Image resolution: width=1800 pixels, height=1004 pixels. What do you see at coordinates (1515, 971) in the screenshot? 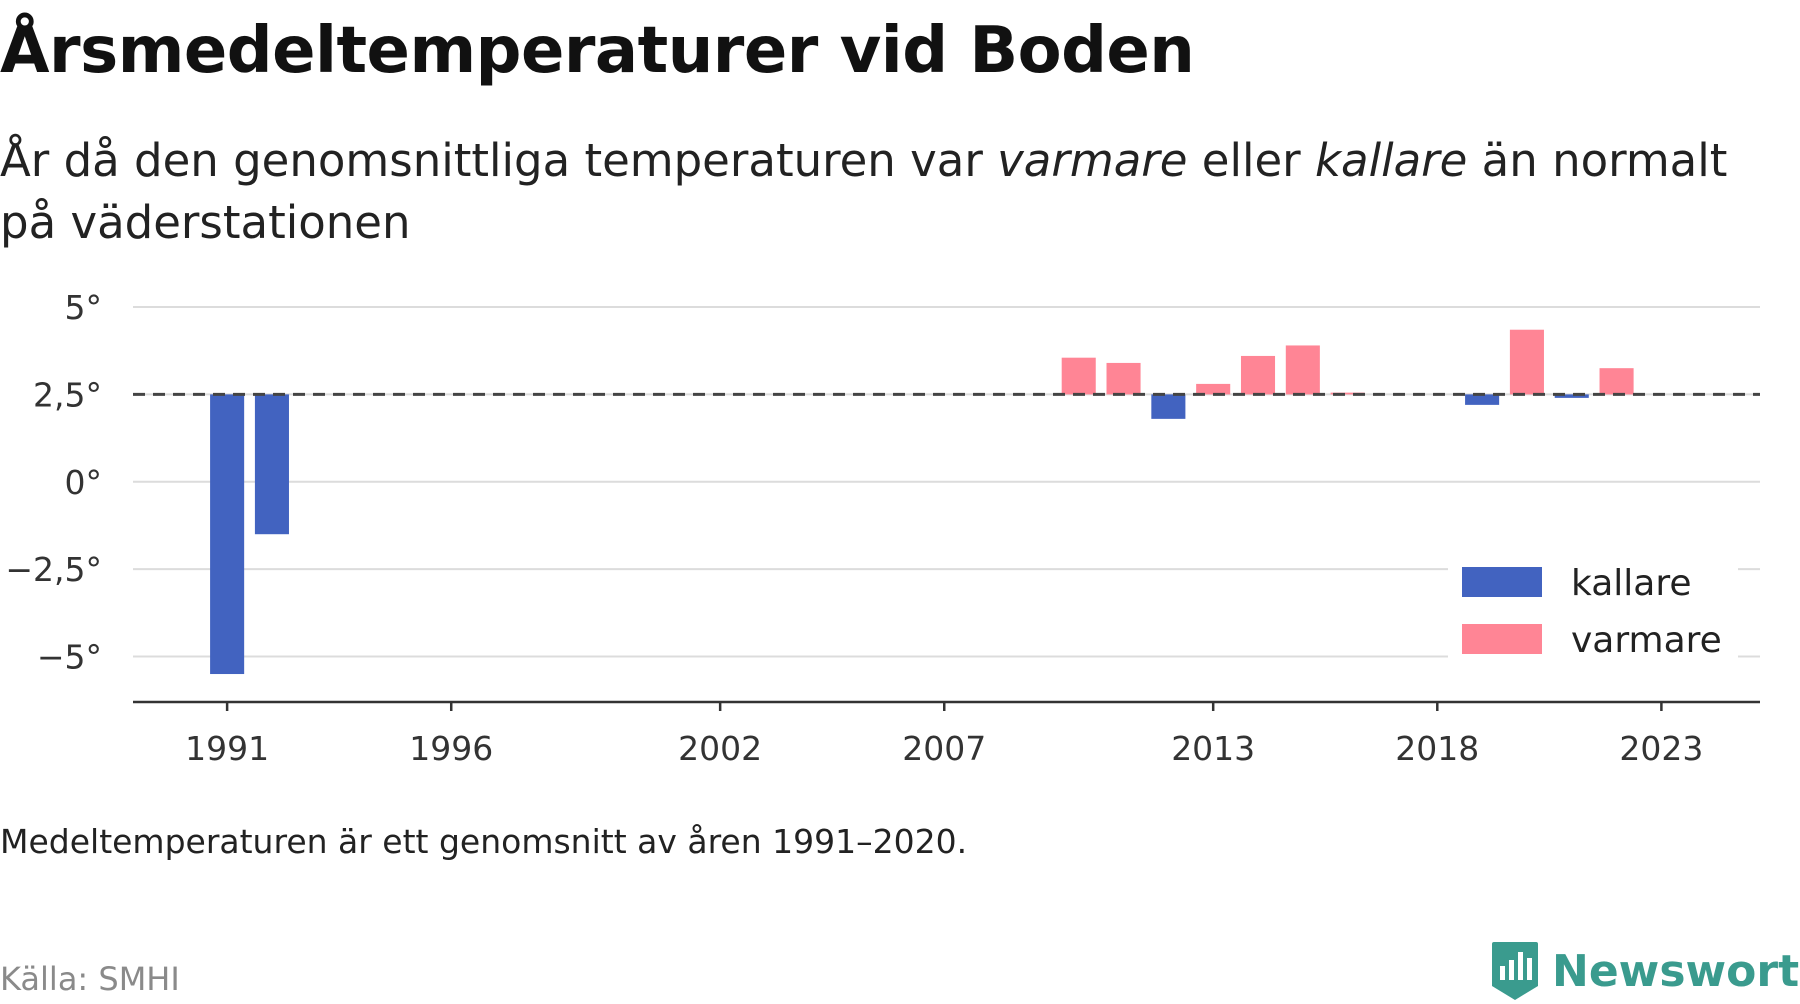
I see `newsworthy-logo-icon` at bounding box center [1515, 971].